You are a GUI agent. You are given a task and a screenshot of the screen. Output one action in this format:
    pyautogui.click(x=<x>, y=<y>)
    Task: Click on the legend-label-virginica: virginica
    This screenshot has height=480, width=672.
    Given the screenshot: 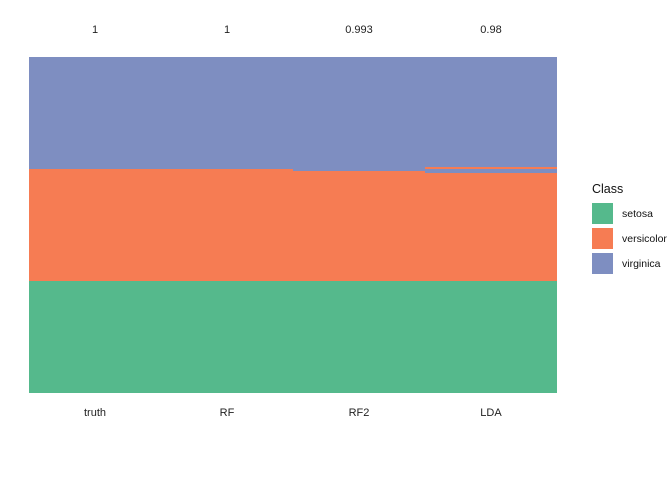 What is the action you would take?
    pyautogui.click(x=641, y=263)
    